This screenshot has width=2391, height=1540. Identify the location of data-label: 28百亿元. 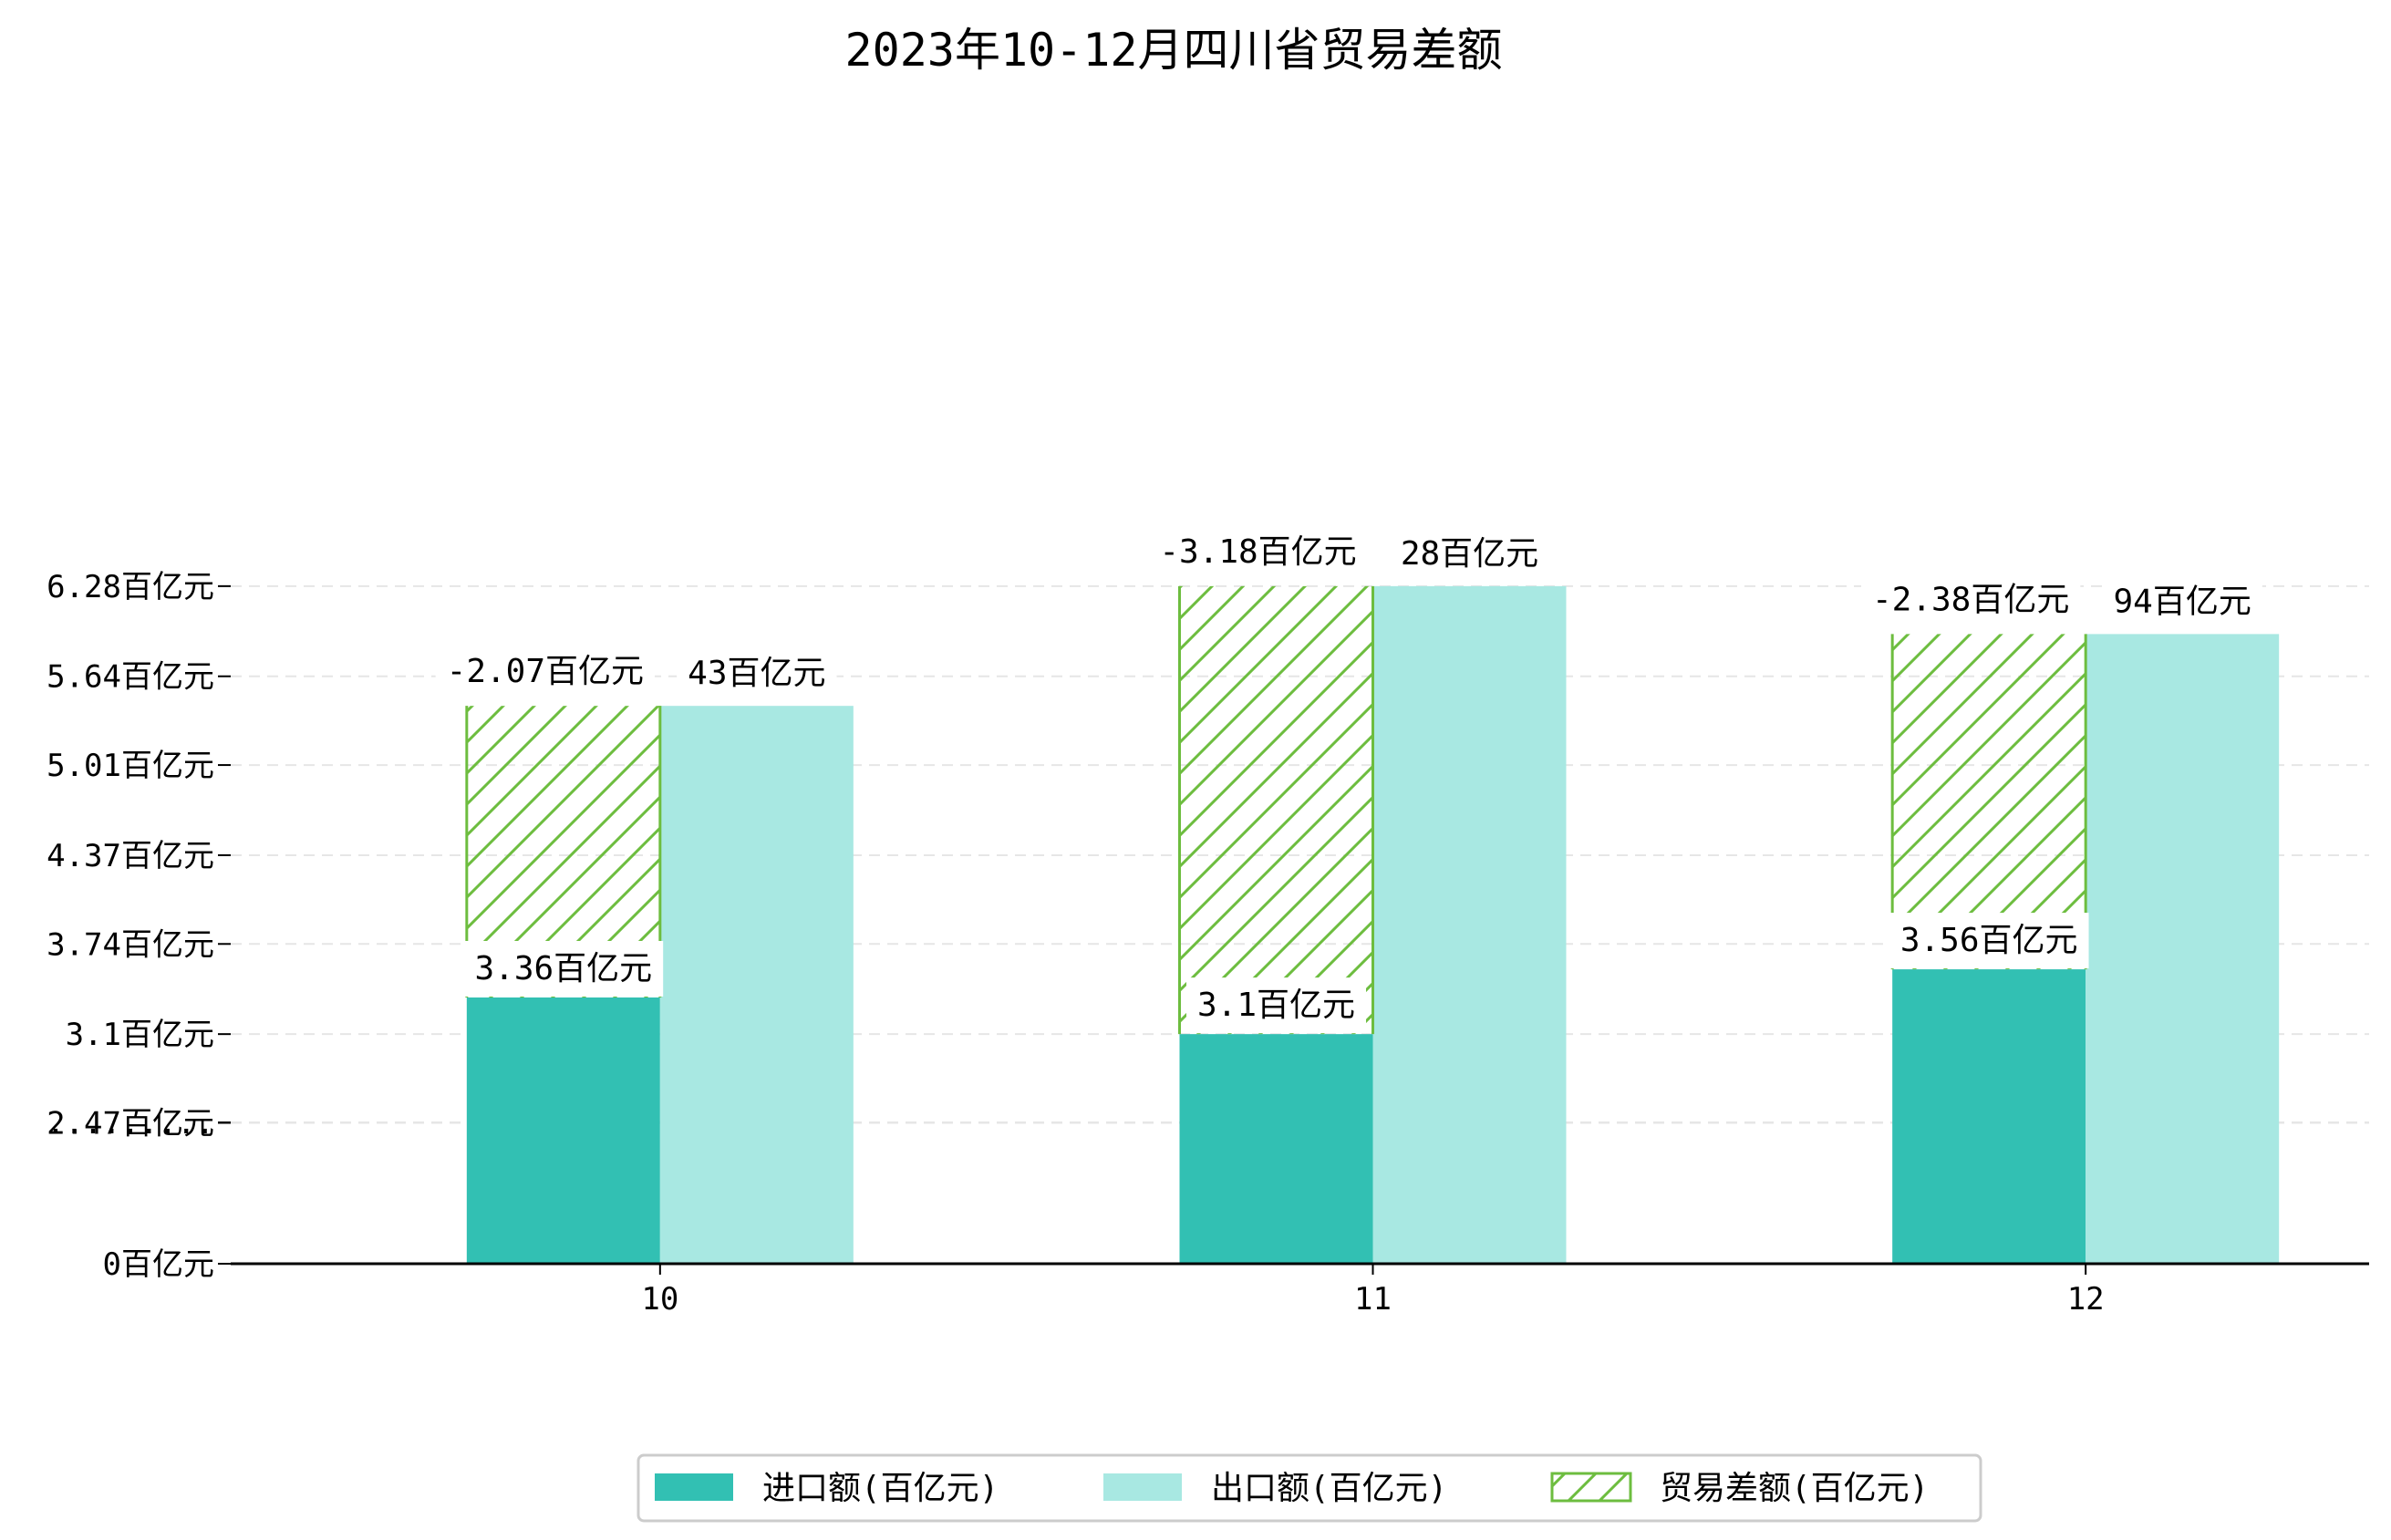
(1469, 554).